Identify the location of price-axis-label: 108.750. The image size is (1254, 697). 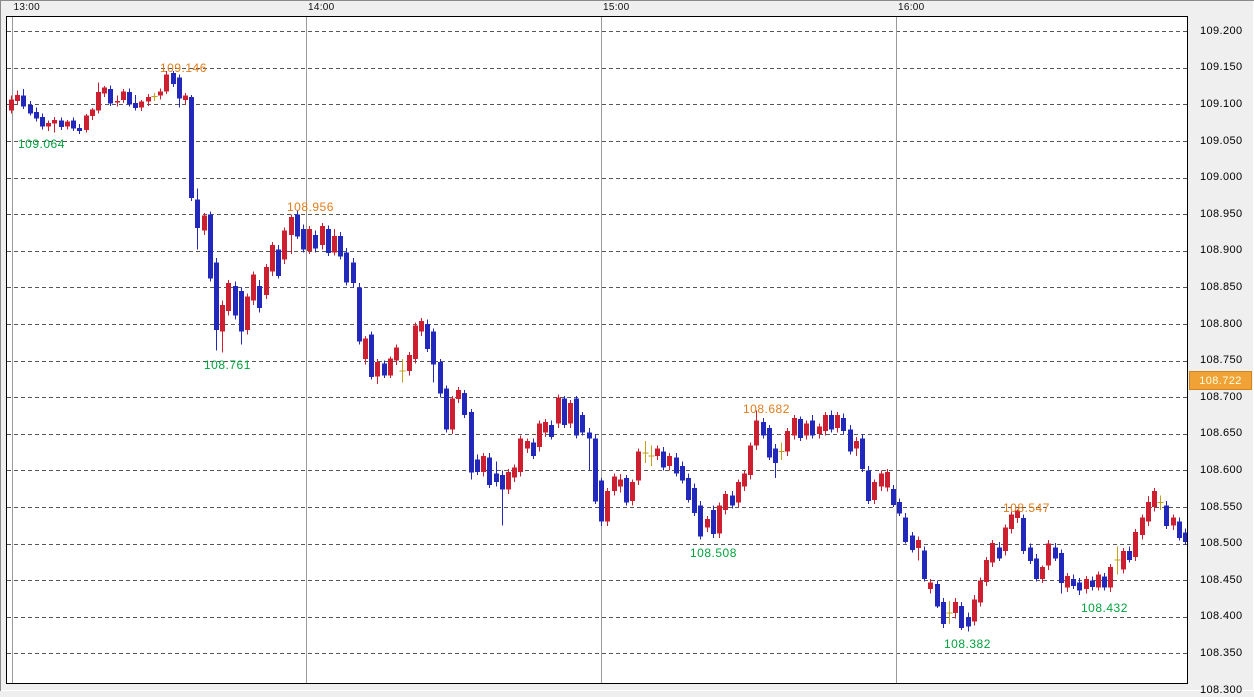
(1221, 360).